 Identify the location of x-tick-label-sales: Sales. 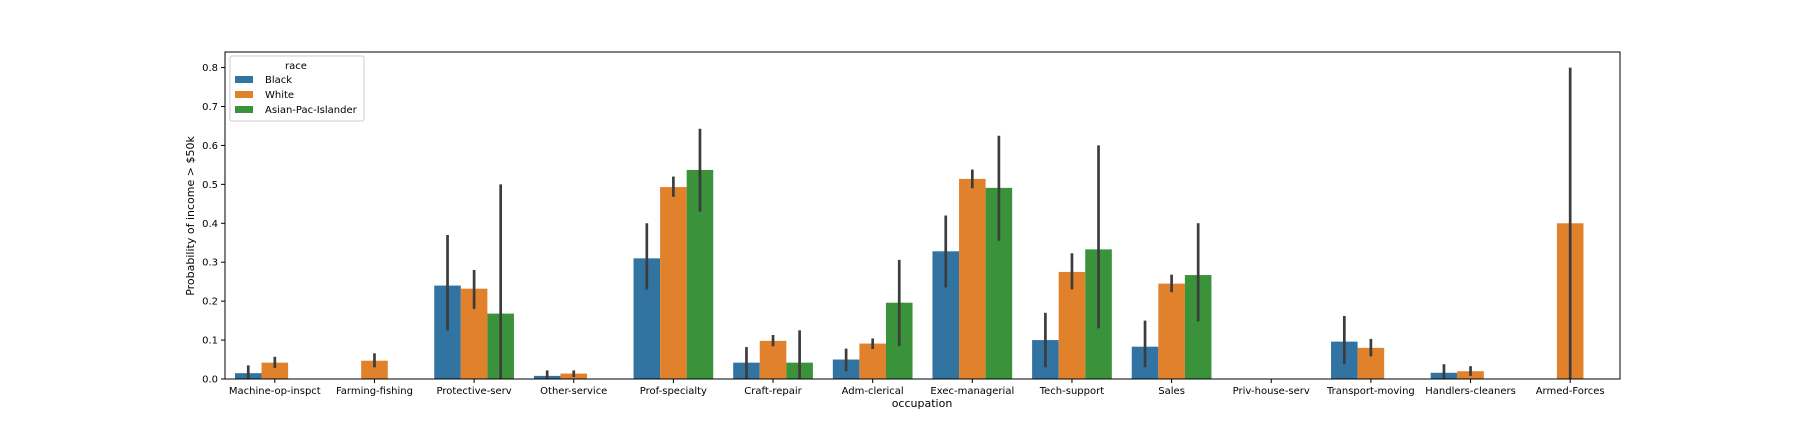
(1171, 391).